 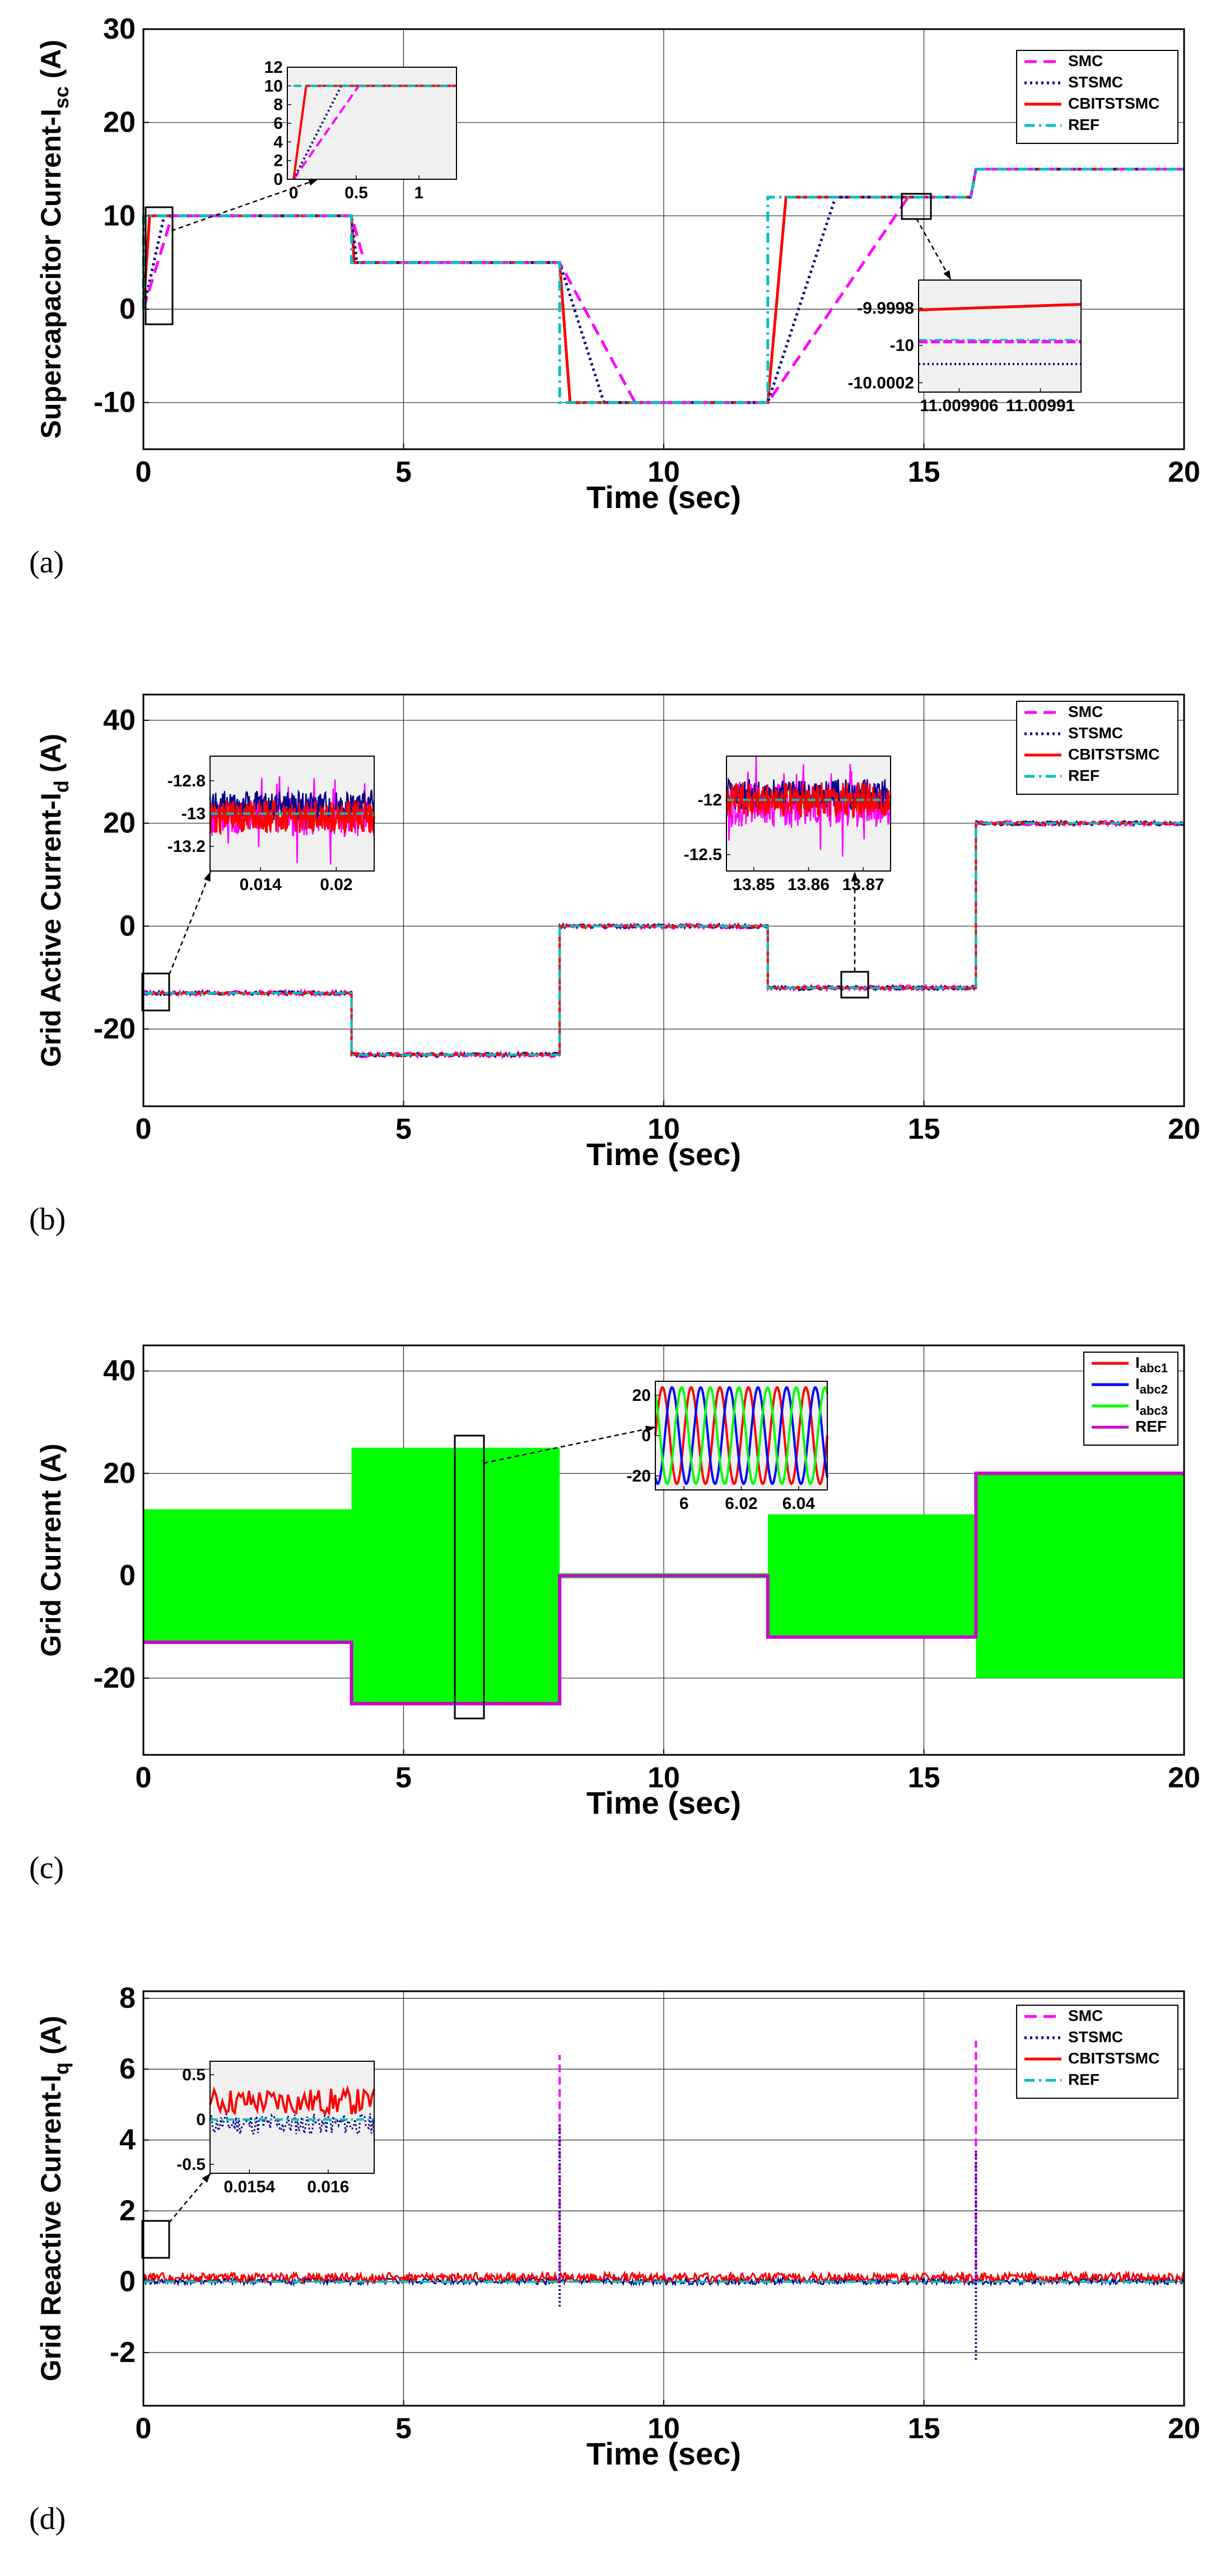 I want to click on inset-stsmc, so click(x=292, y=2124).